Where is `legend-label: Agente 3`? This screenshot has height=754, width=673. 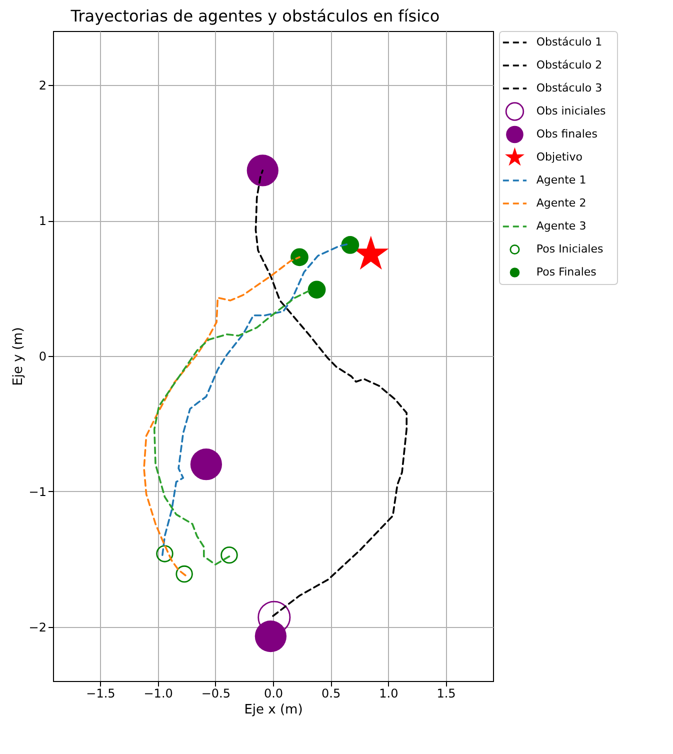
legend-label: Agente 3 is located at coordinates (561, 226).